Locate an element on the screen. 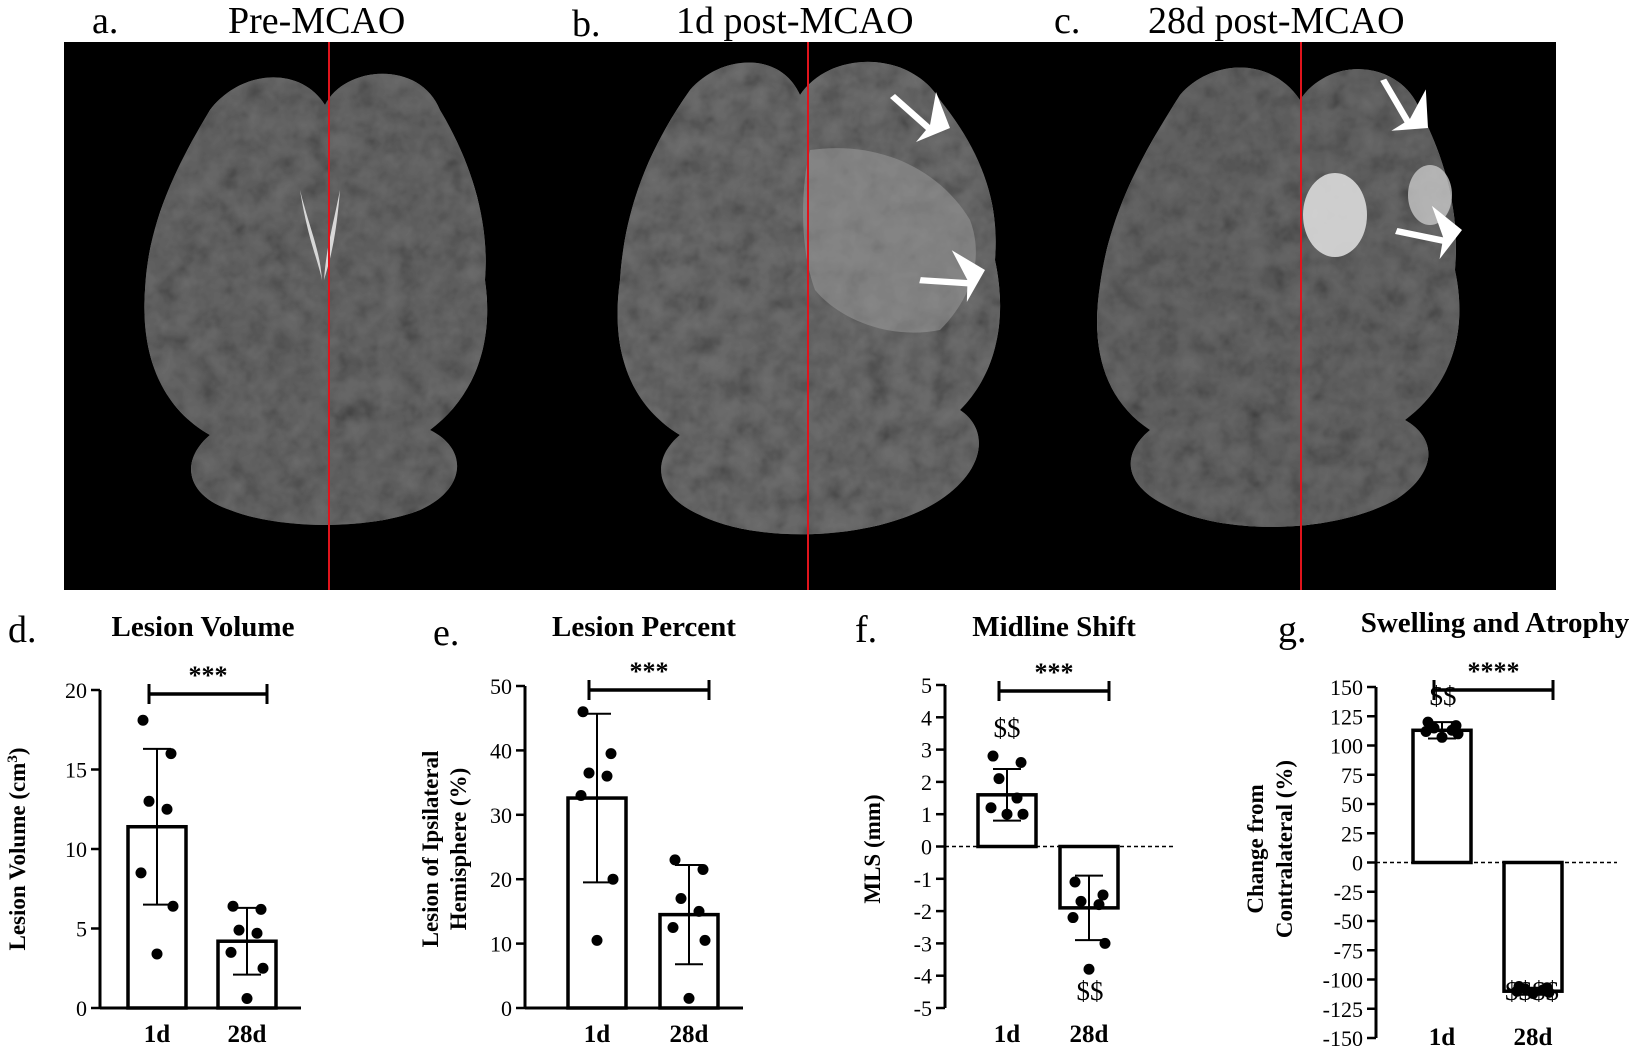 This screenshot has height=1055, width=1652. mri-panel-c is located at coordinates (1283, 316).